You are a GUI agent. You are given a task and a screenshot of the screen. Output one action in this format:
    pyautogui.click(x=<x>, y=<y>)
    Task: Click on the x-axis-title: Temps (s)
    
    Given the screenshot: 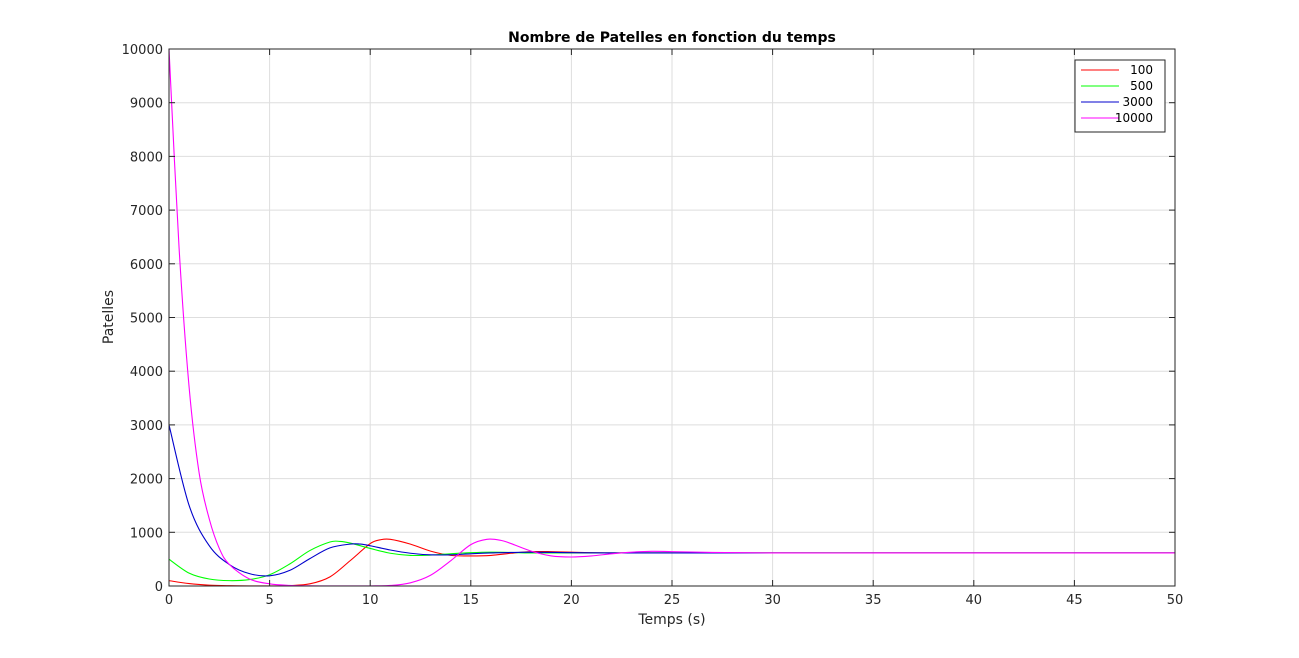 What is the action you would take?
    pyautogui.click(x=671, y=620)
    